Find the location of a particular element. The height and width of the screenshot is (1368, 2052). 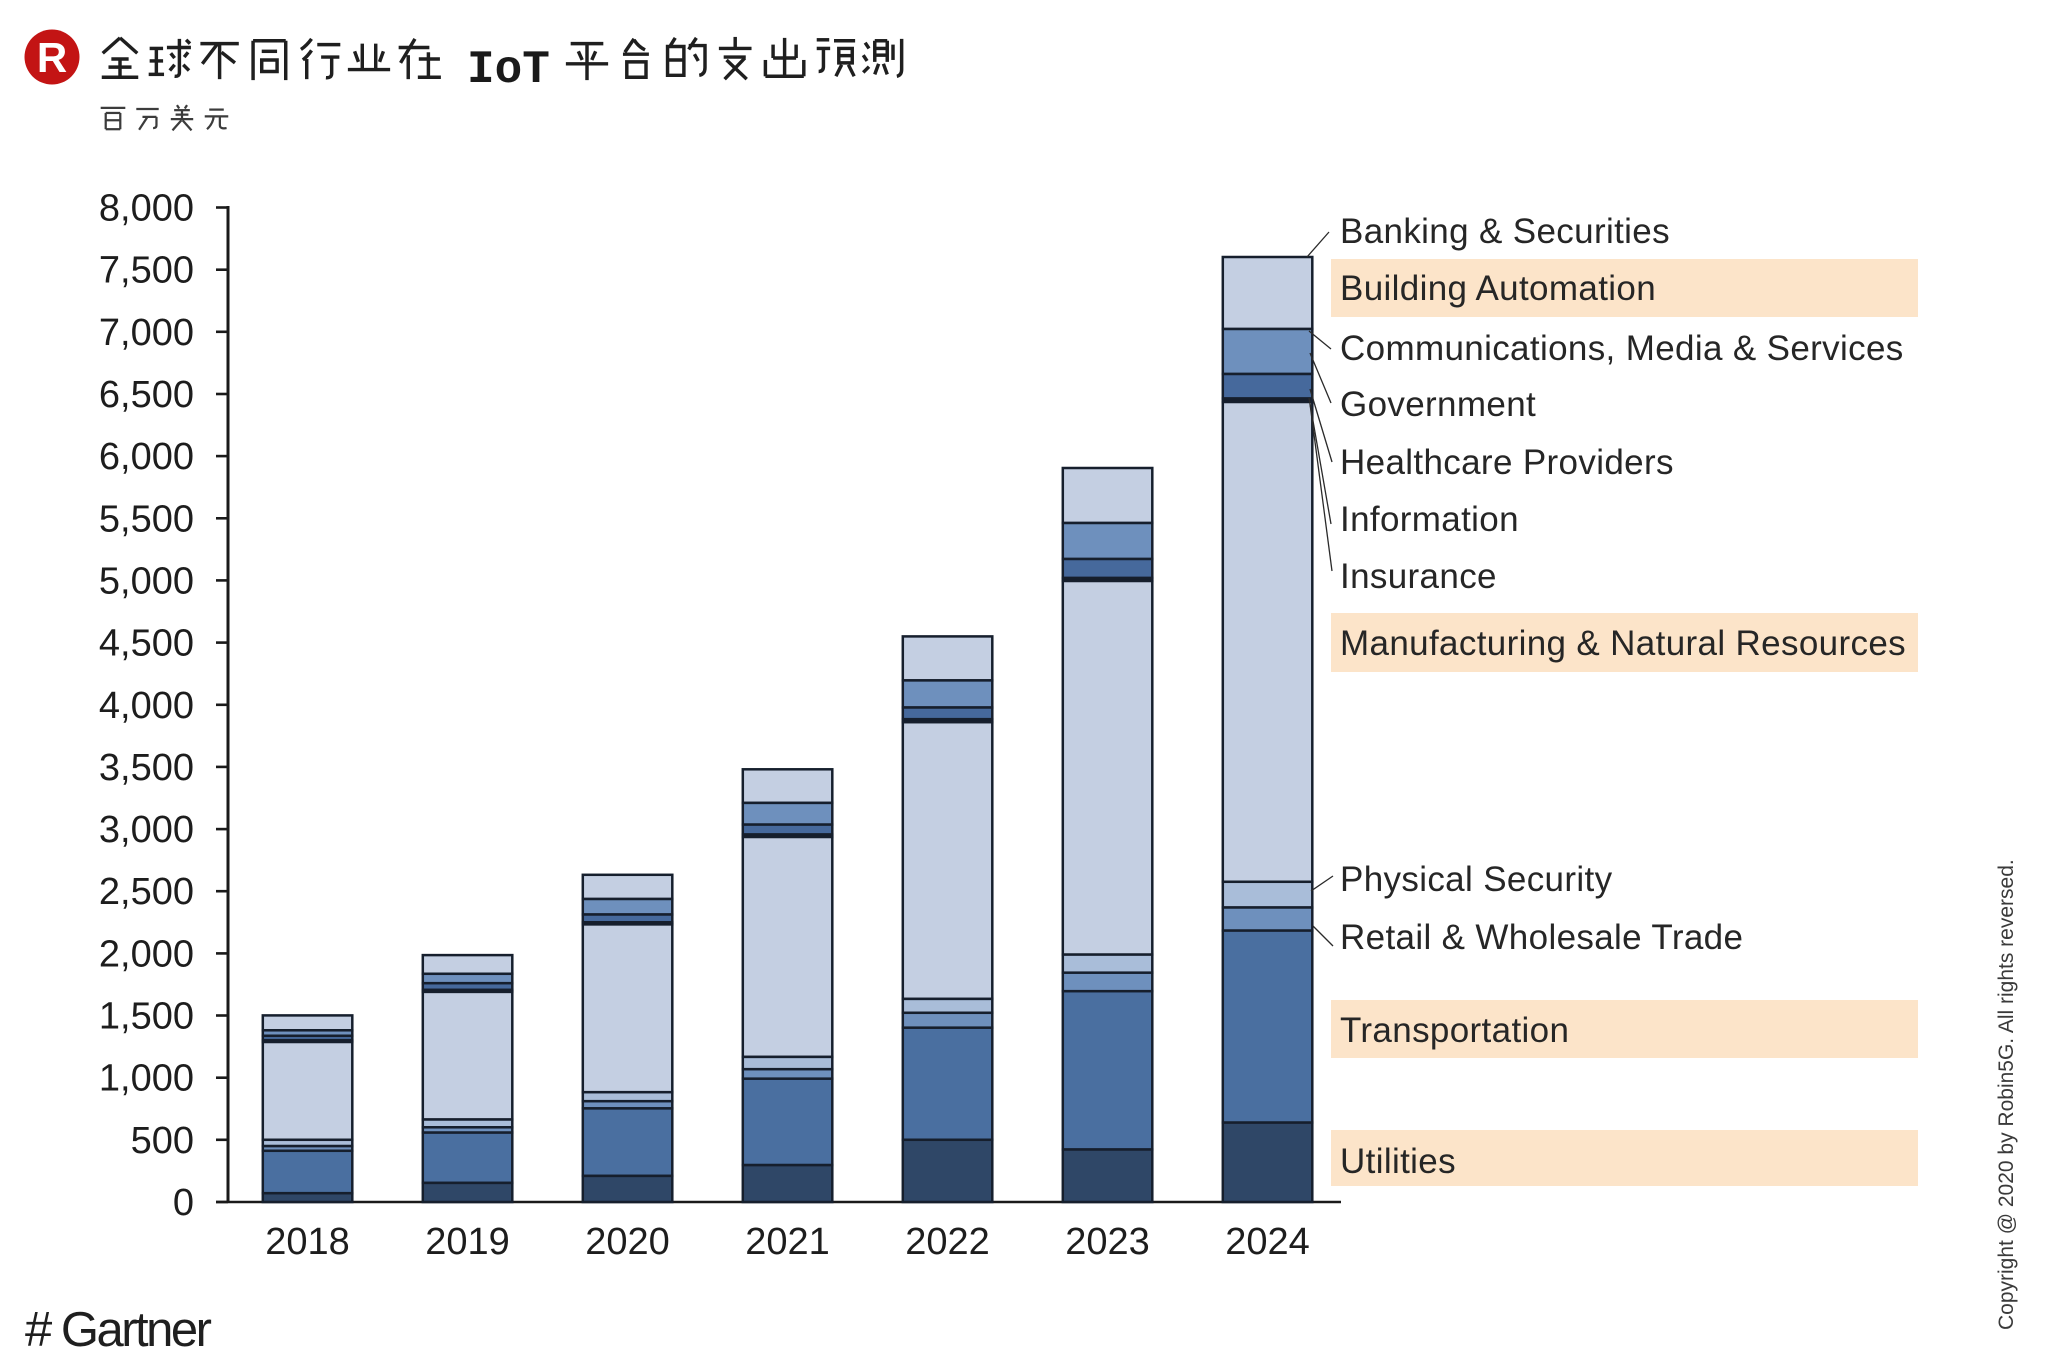

svg-text: 1,000 is located at coordinates (146, 1079).